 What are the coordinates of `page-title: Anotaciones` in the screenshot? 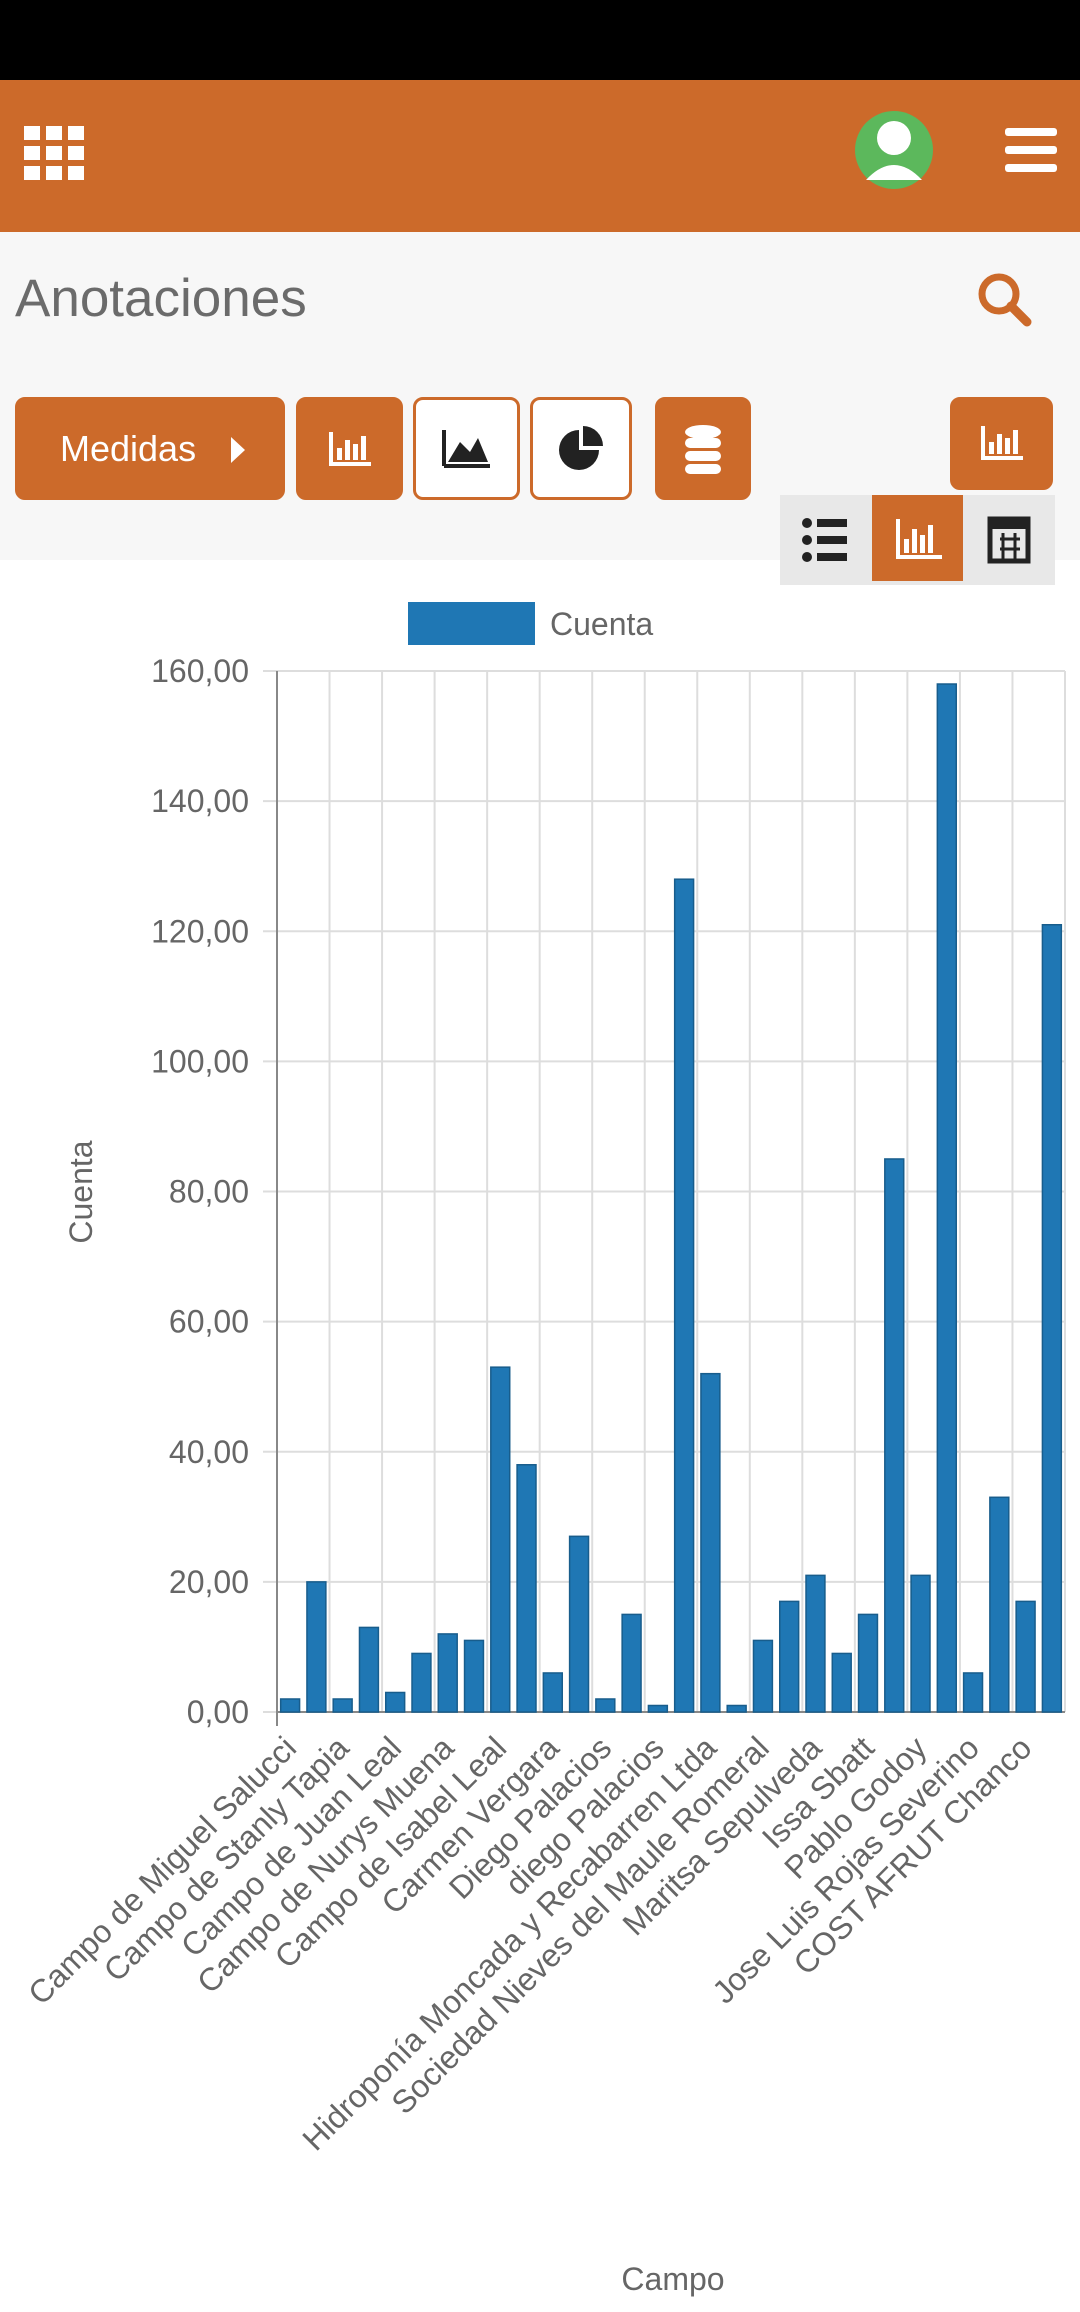 It's located at (161, 298).